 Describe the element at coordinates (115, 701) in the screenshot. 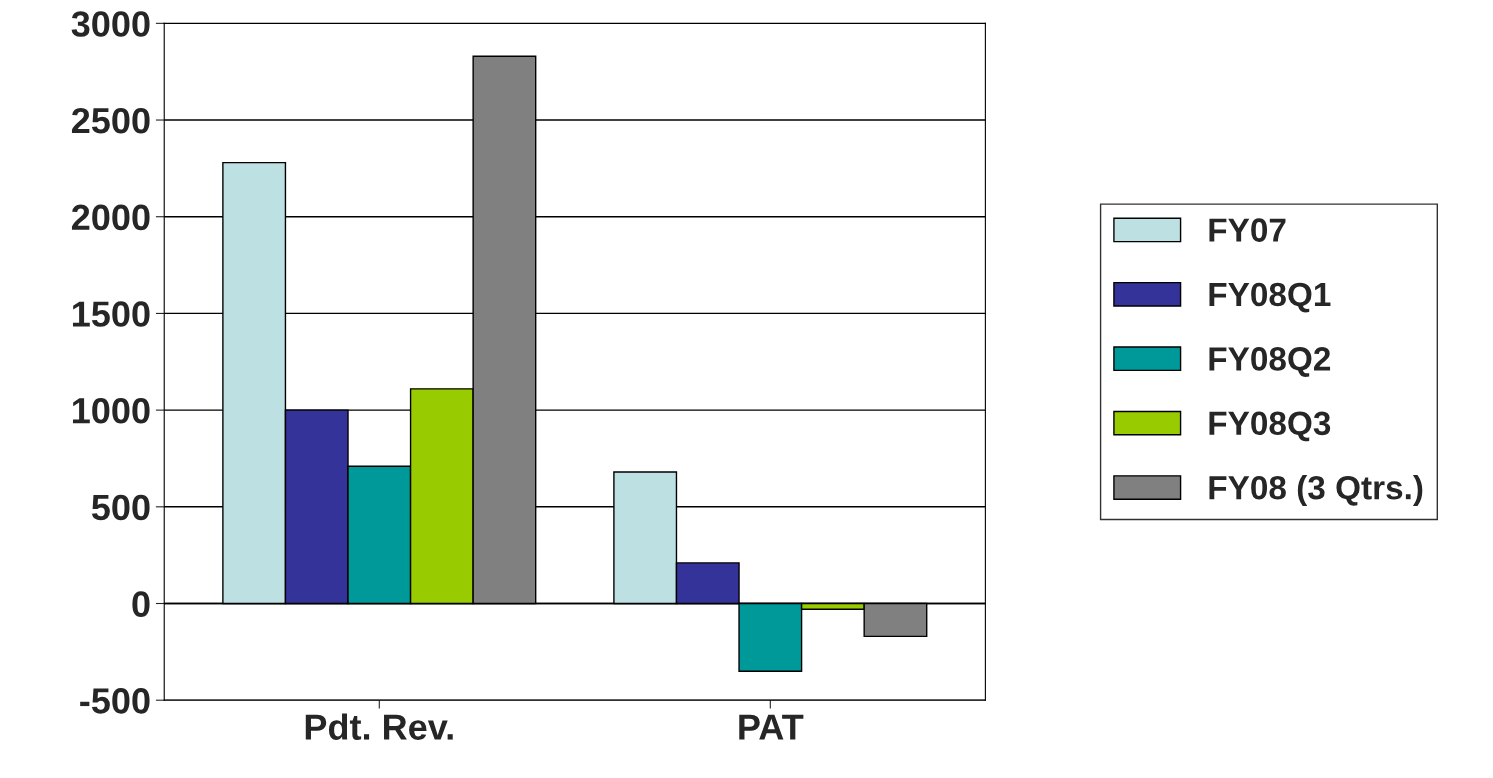

I see `y-tick-label: -500` at that location.